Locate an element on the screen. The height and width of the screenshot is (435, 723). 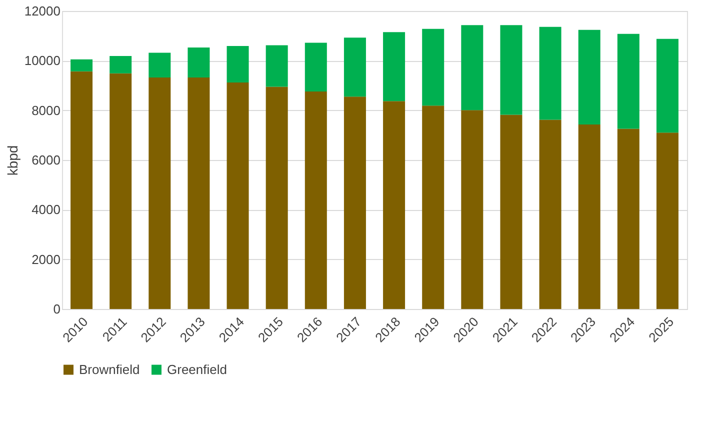
y-tick-label: 12000 is located at coordinates (42, 11).